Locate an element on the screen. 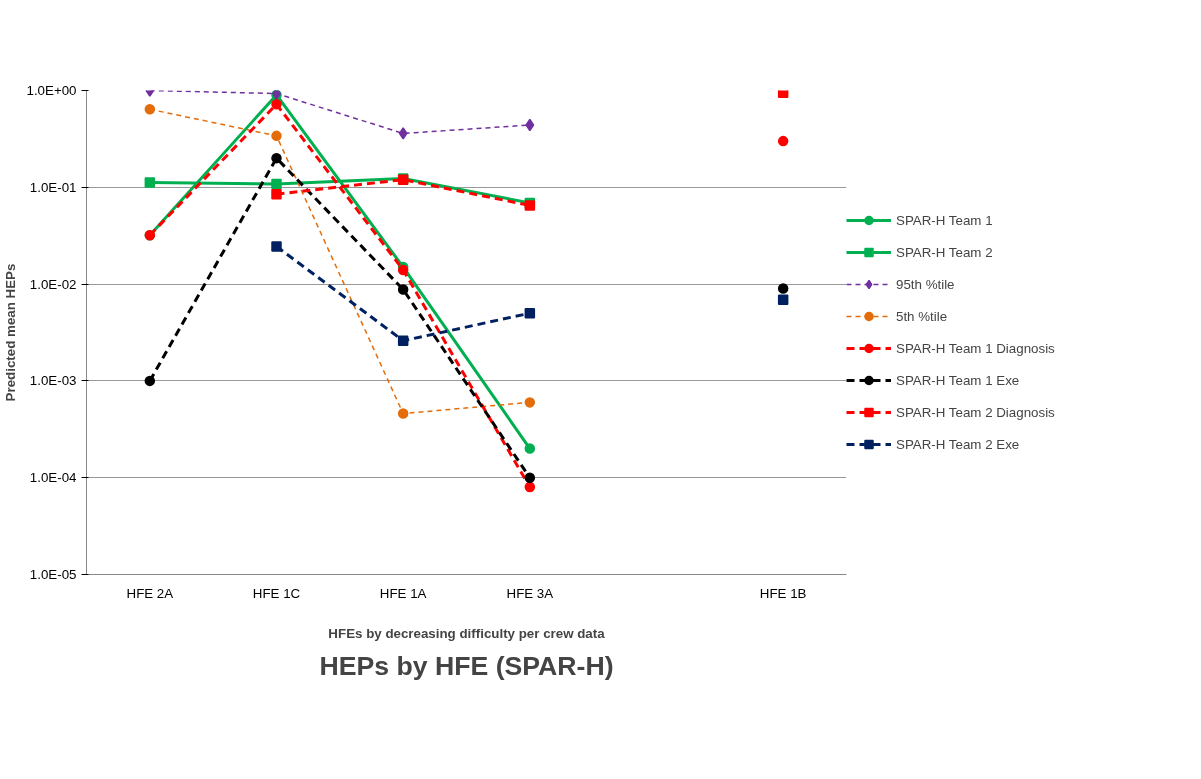 Image resolution: width=1201 pixels, height=779 pixels. legend-label: SPAR-H Team 2 is located at coordinates (944, 252).